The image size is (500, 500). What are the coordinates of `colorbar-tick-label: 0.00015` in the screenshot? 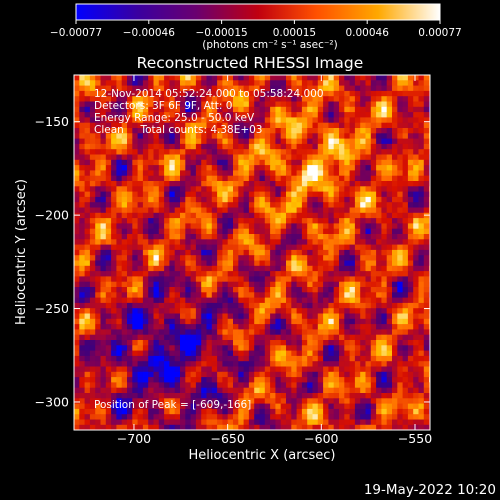 It's located at (294, 33).